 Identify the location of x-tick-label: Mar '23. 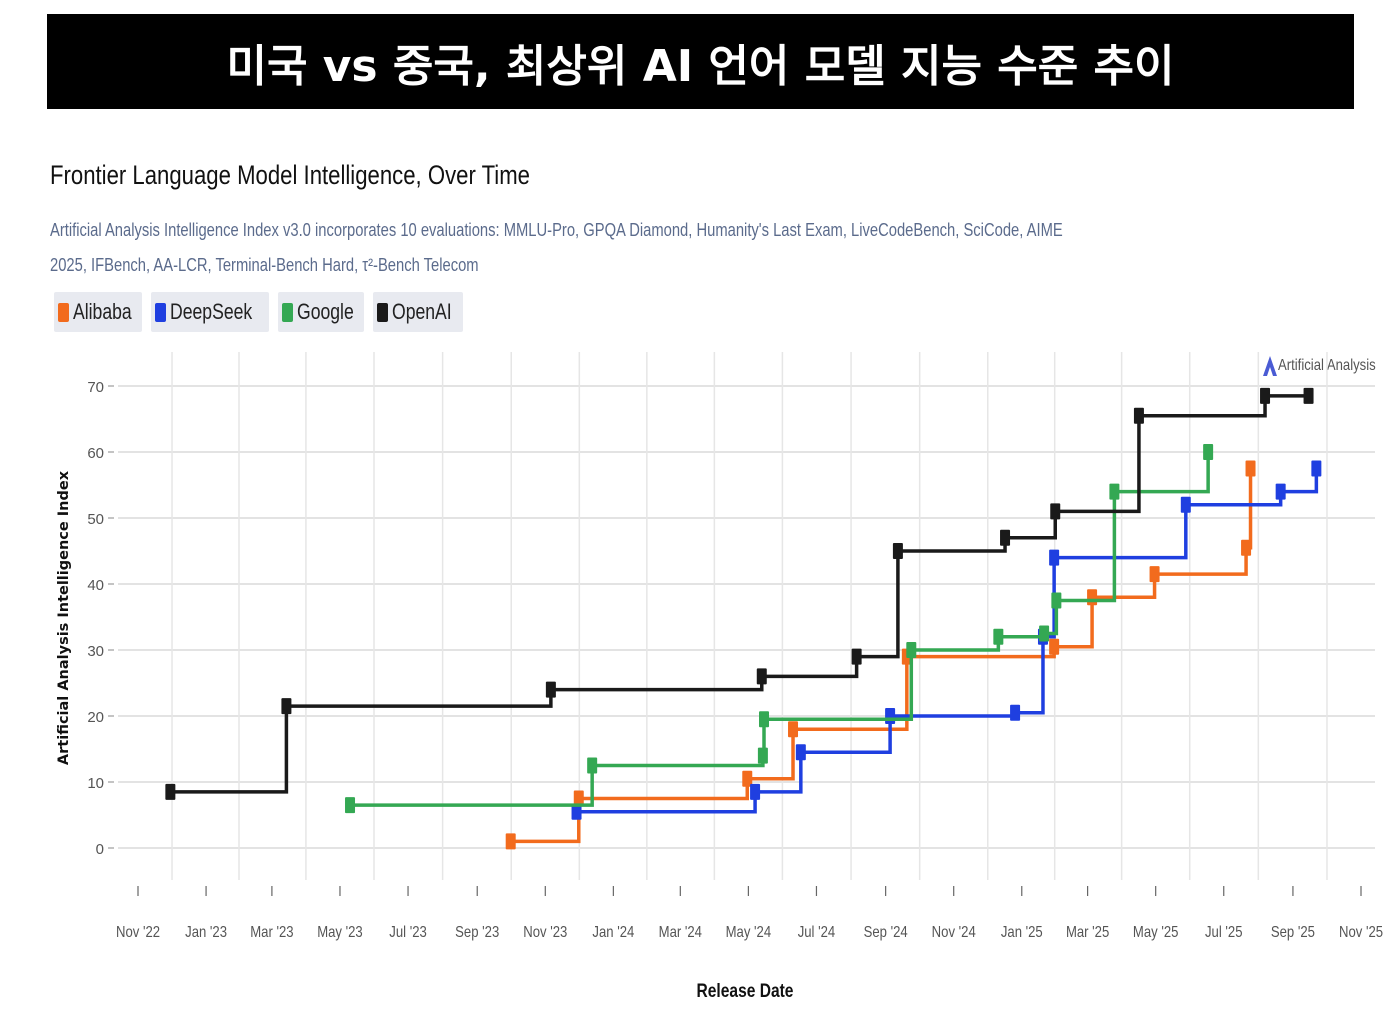
(271, 932).